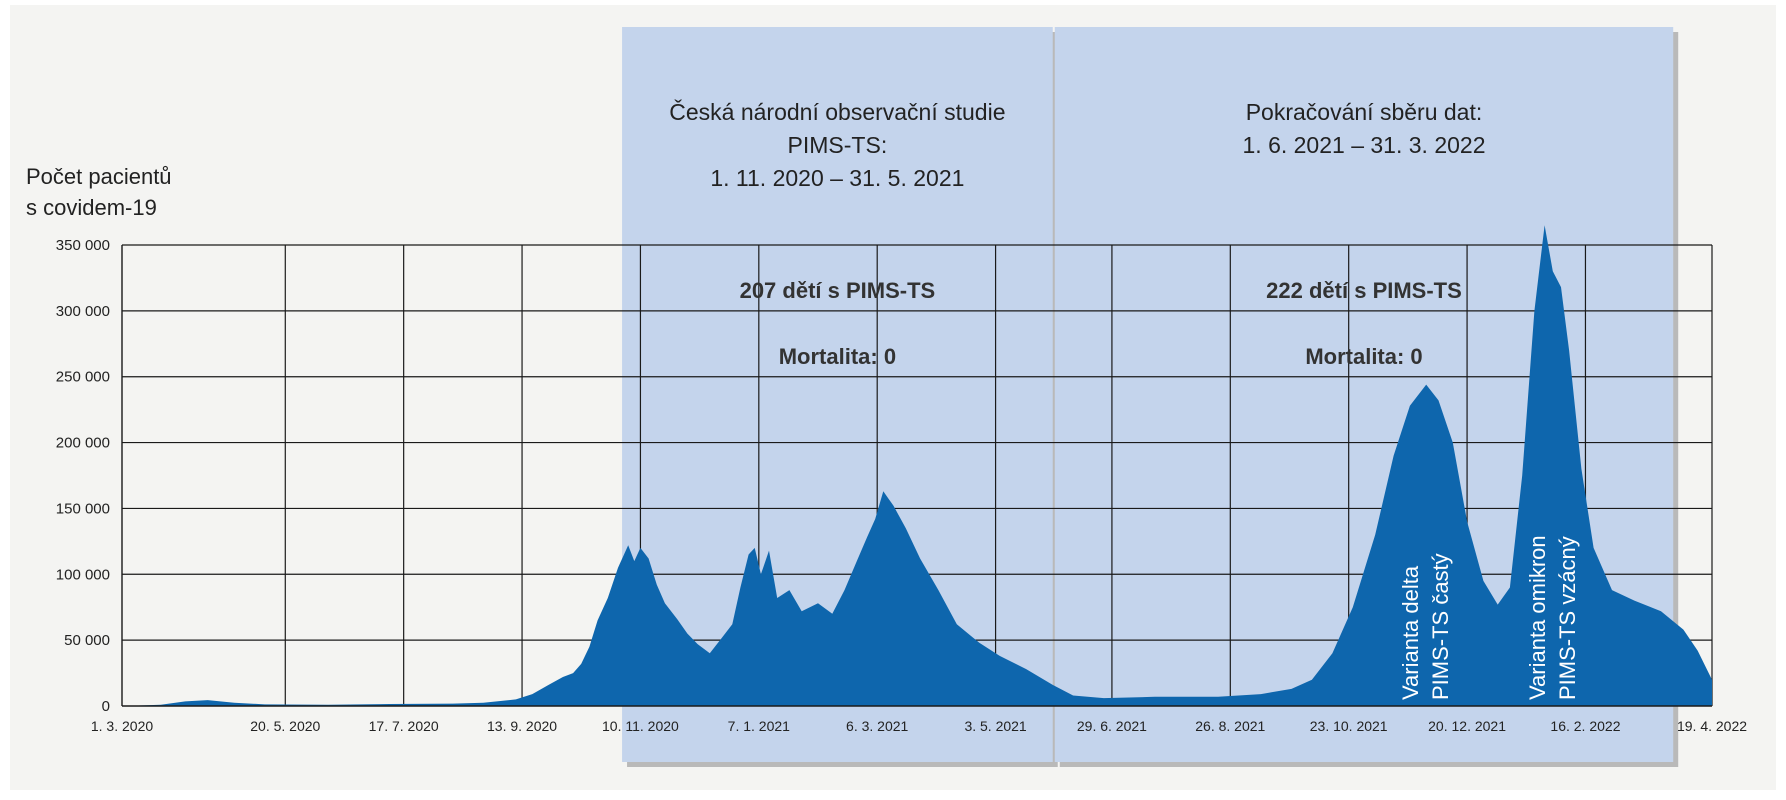 This screenshot has height=800, width=1786. I want to click on x-tick-label: 20. 5. 2020, so click(285, 726).